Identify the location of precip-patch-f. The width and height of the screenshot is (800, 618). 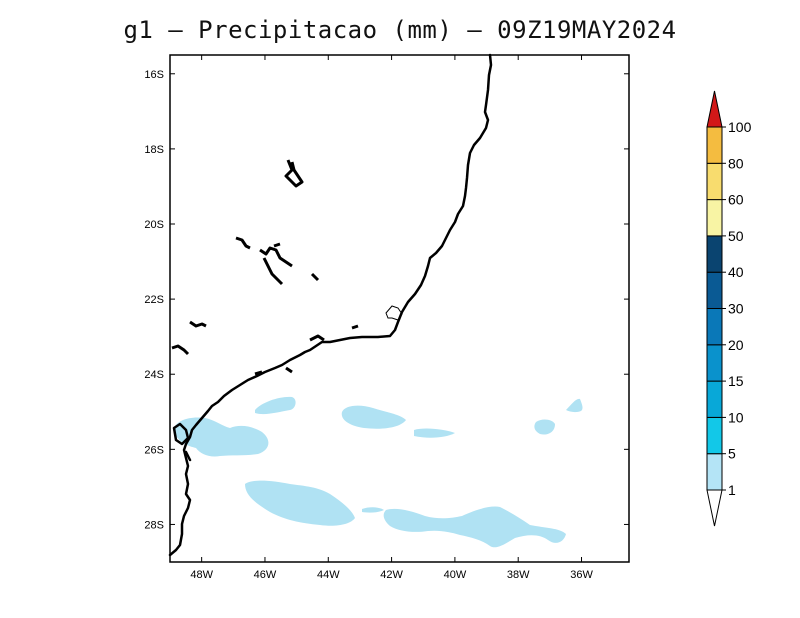
(221, 437).